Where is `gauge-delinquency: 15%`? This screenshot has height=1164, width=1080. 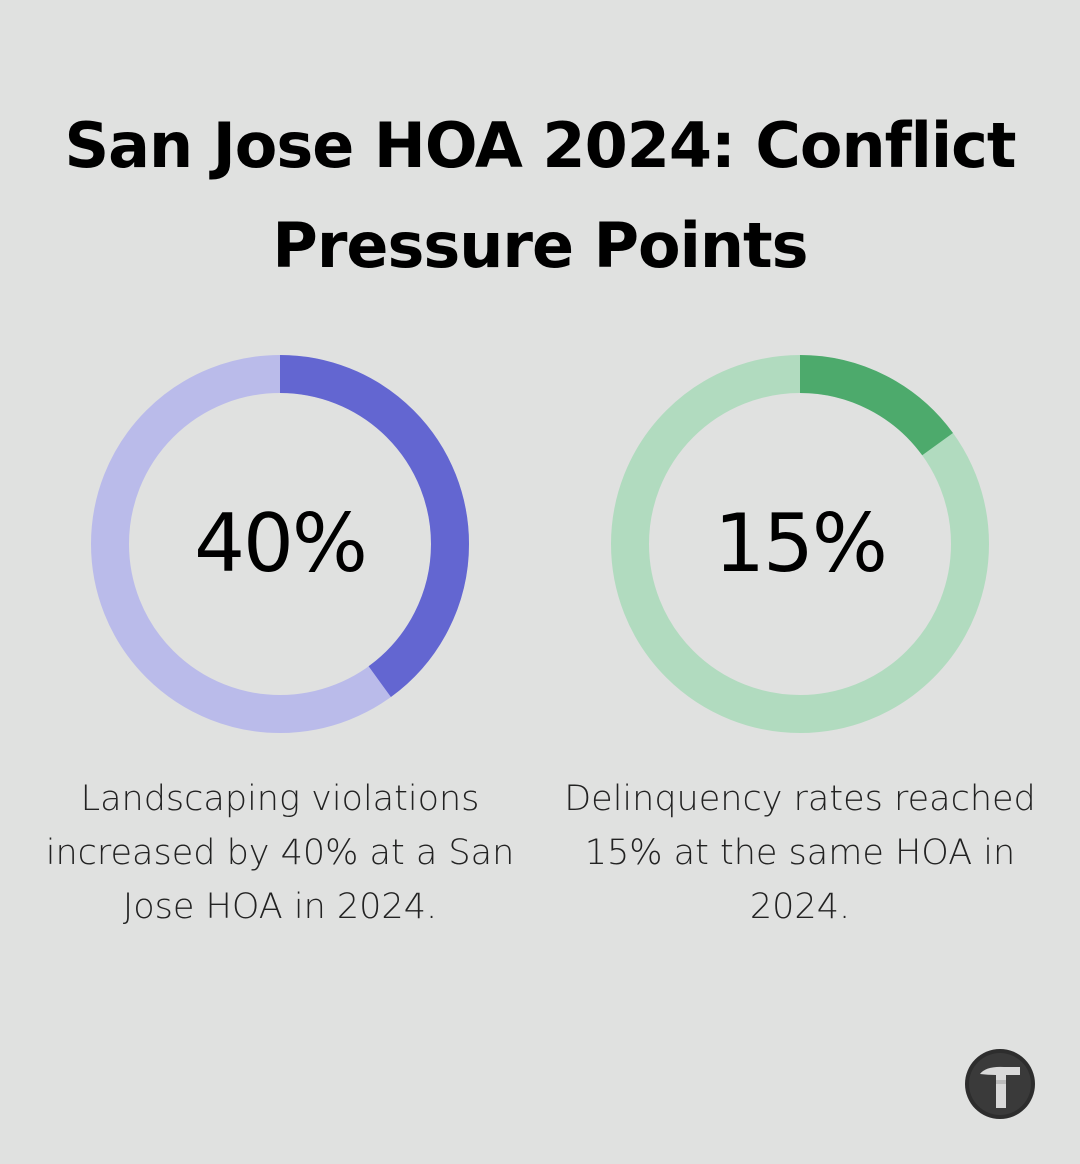 gauge-delinquency: 15% is located at coordinates (800, 544).